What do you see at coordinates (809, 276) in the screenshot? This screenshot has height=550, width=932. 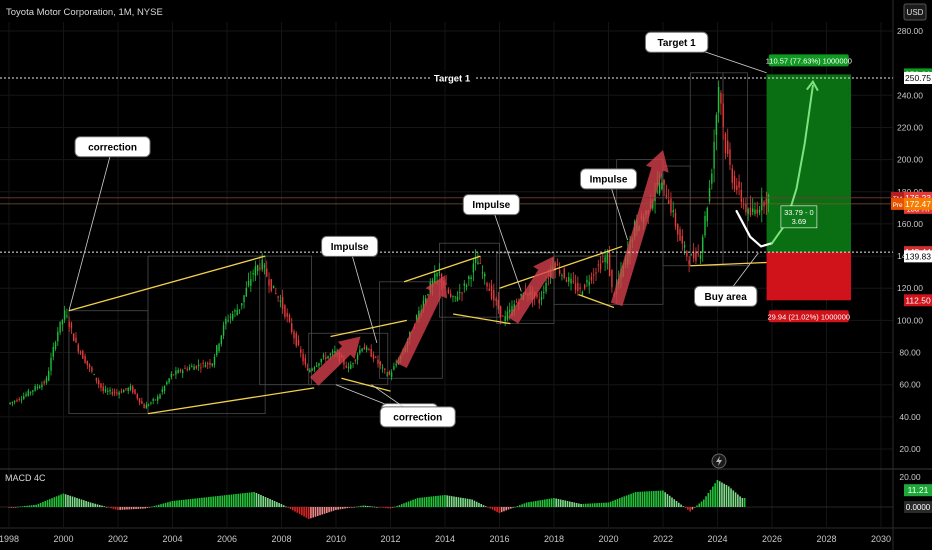 I see `stop-zone` at bounding box center [809, 276].